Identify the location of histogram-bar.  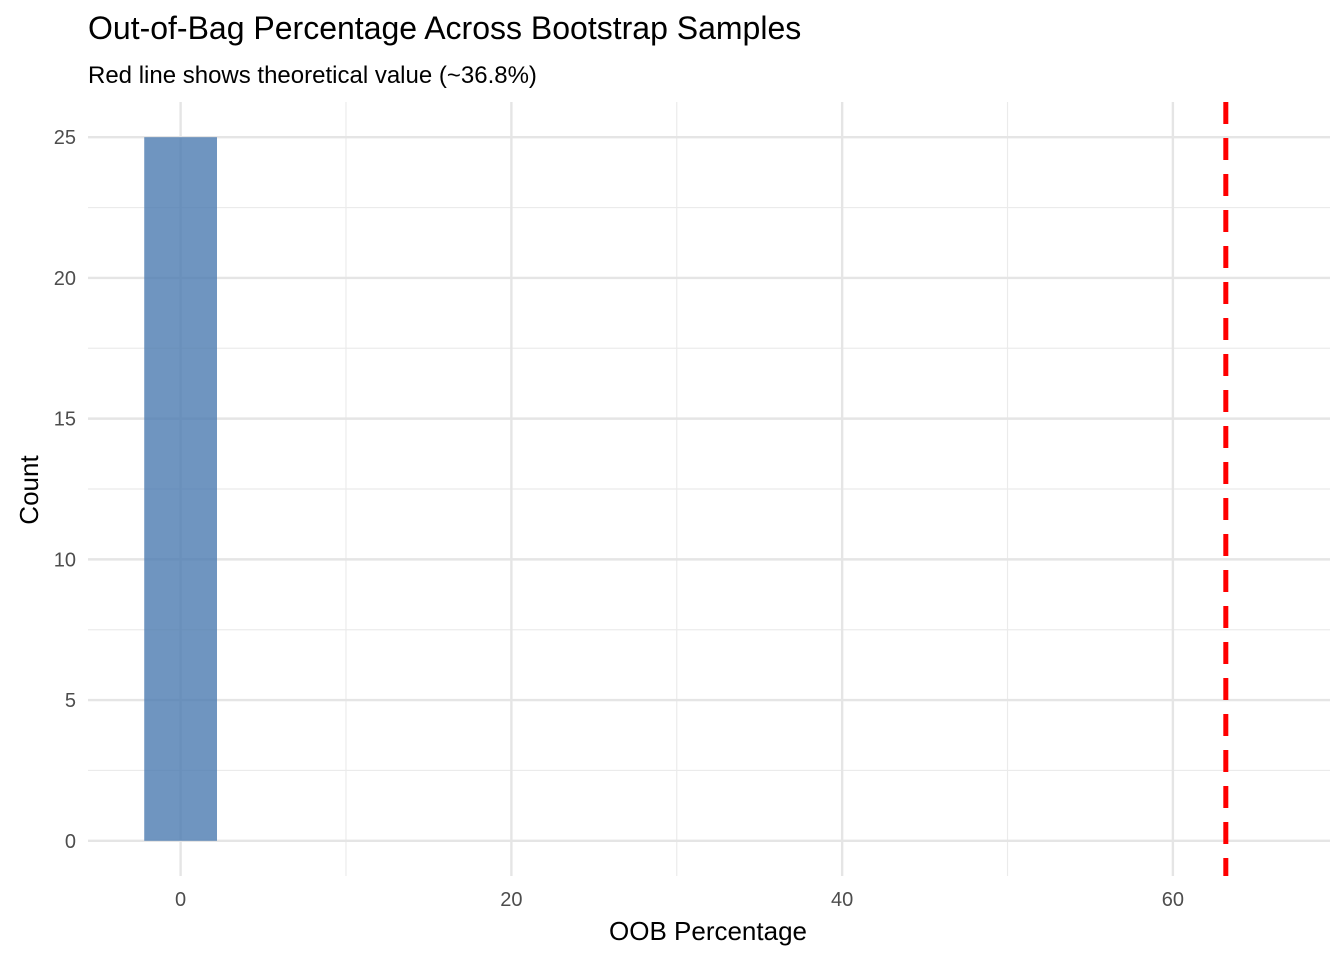
(180, 489).